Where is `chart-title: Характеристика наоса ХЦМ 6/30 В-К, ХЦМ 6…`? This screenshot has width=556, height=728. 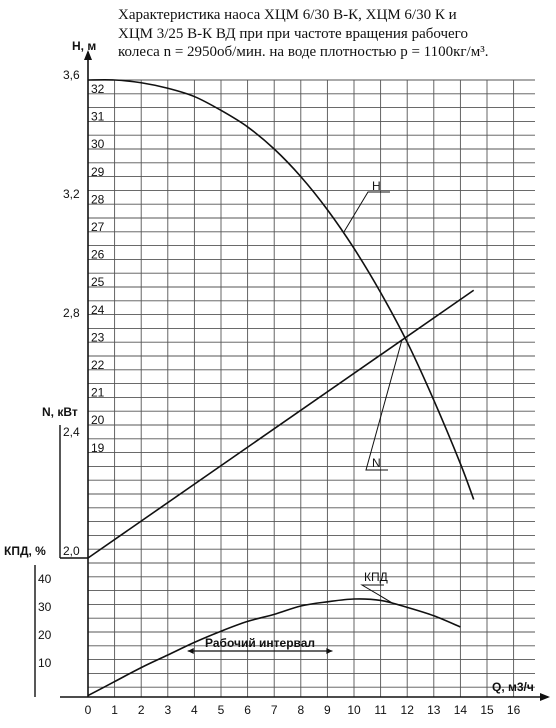
chart-title: Характеристика наоса ХЦМ 6/30 В-К, ХЦМ 6… is located at coordinates (334, 34).